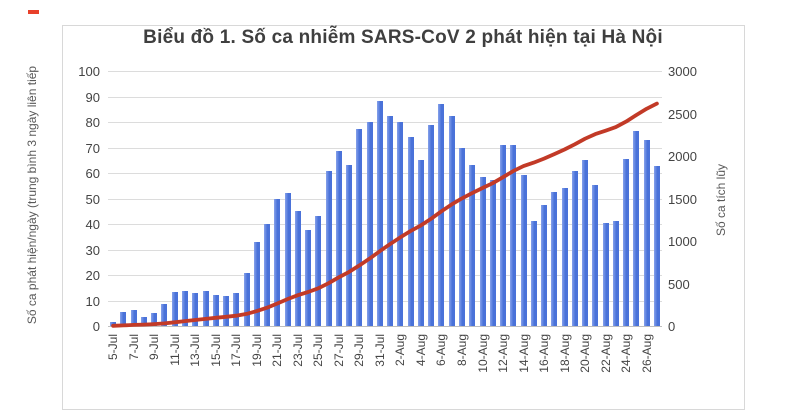  I want to click on bar-25-Aug, so click(636, 228).